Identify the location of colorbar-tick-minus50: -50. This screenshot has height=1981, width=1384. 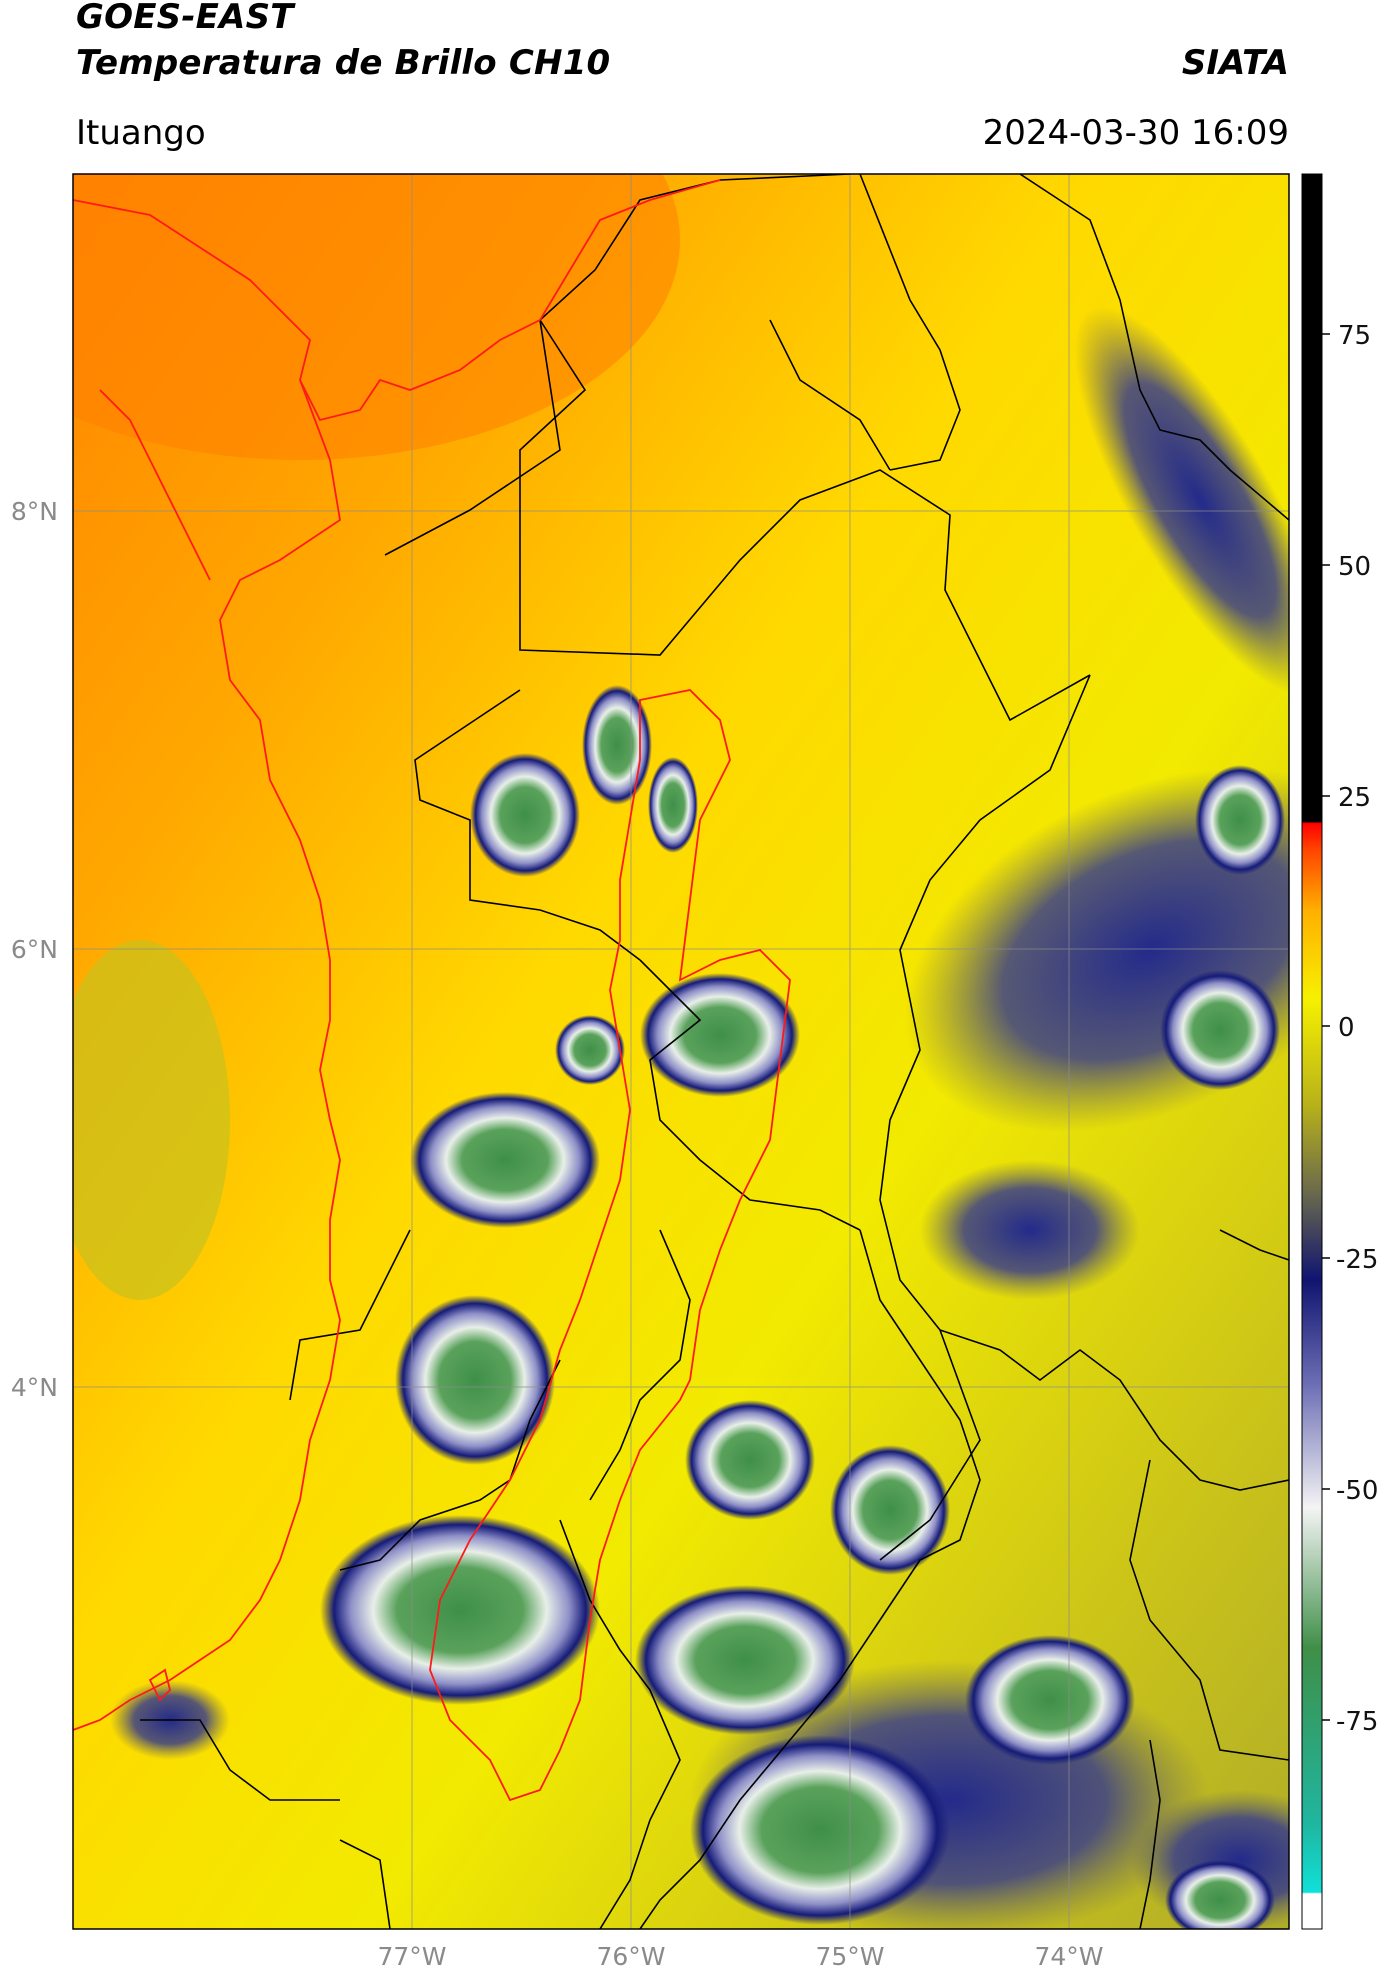
(1357, 1491).